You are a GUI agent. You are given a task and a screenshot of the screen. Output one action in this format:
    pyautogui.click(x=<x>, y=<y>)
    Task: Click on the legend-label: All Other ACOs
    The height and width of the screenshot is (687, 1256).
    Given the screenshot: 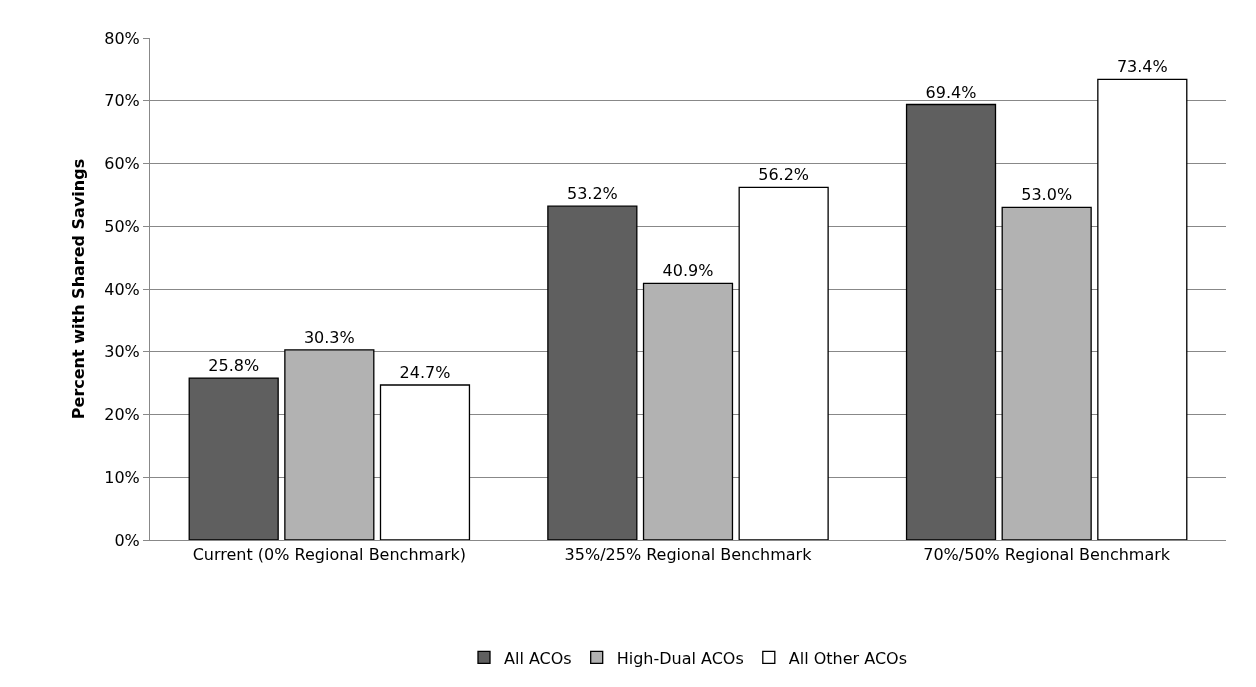 What is the action you would take?
    pyautogui.click(x=847, y=658)
    